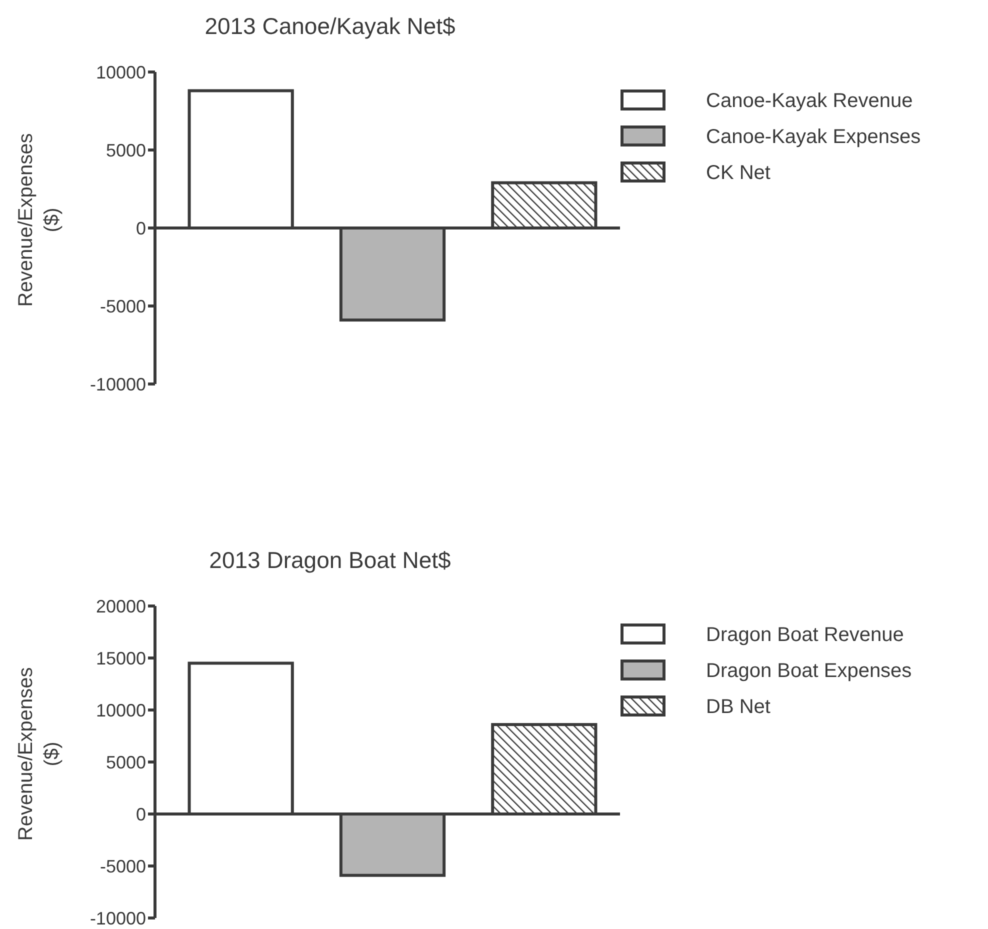  Describe the element at coordinates (121, 606) in the screenshot. I see `y-tick-label: 20000` at that location.